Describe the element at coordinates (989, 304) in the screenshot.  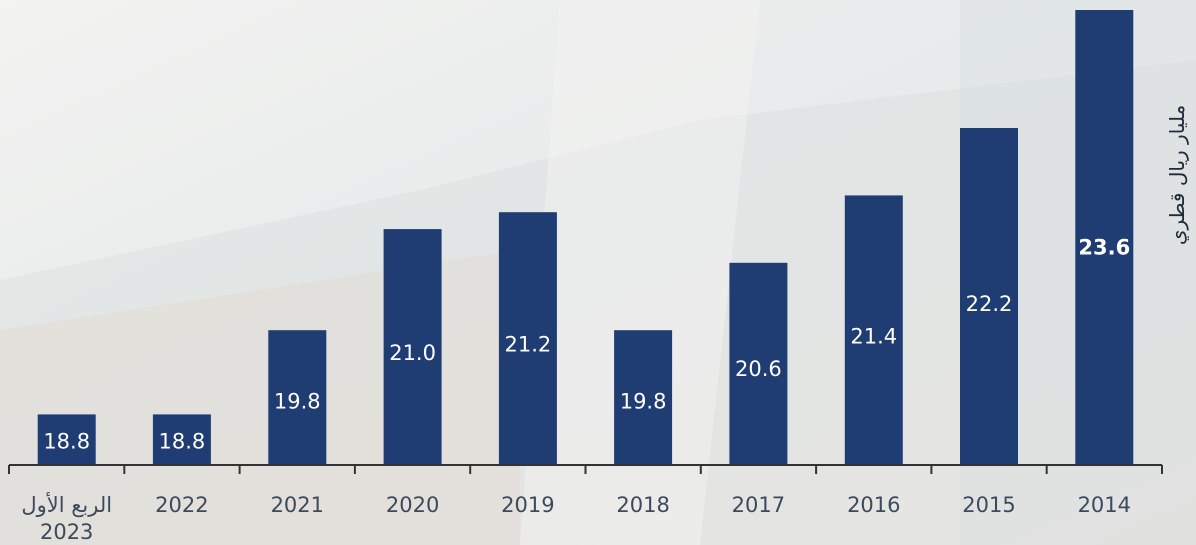
I see `bar-value-label-8: 22.2` at that location.